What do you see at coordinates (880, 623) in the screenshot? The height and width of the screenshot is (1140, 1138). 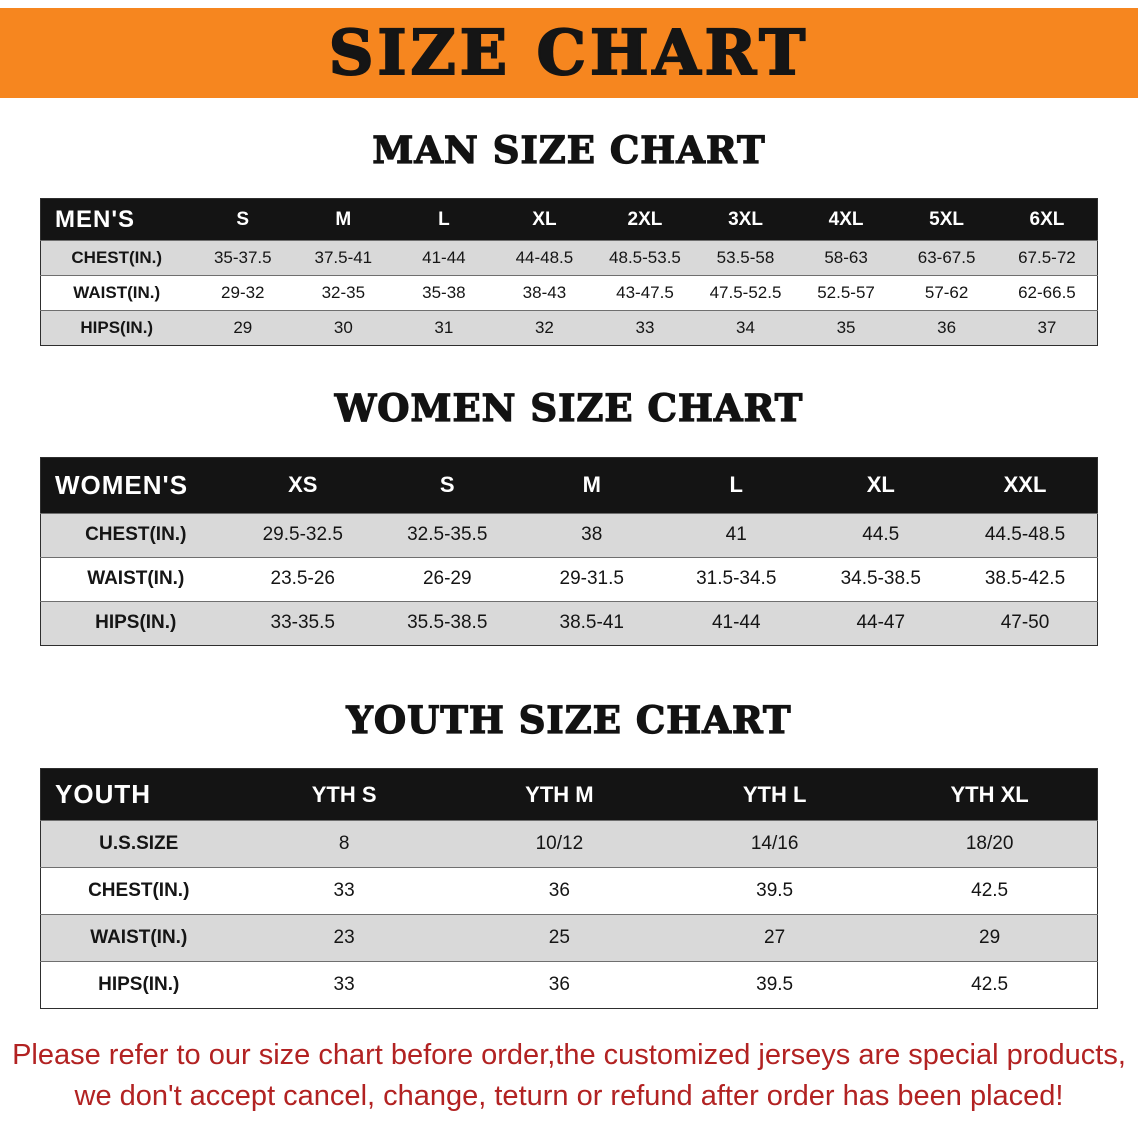 I see `measurement-value: 44-47` at bounding box center [880, 623].